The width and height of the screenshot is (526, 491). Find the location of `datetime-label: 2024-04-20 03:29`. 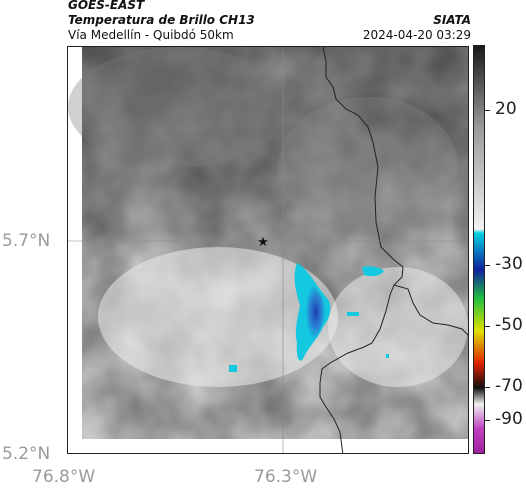

datetime-label: 2024-04-20 03:29 is located at coordinates (416, 35).